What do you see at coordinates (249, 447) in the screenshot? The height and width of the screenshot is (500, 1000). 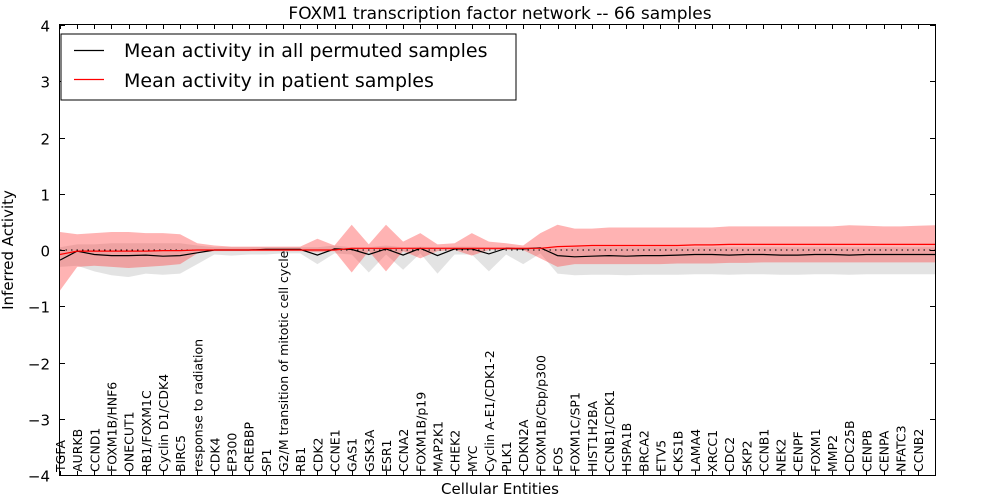 I see `x-tick-label: CREBBP` at bounding box center [249, 447].